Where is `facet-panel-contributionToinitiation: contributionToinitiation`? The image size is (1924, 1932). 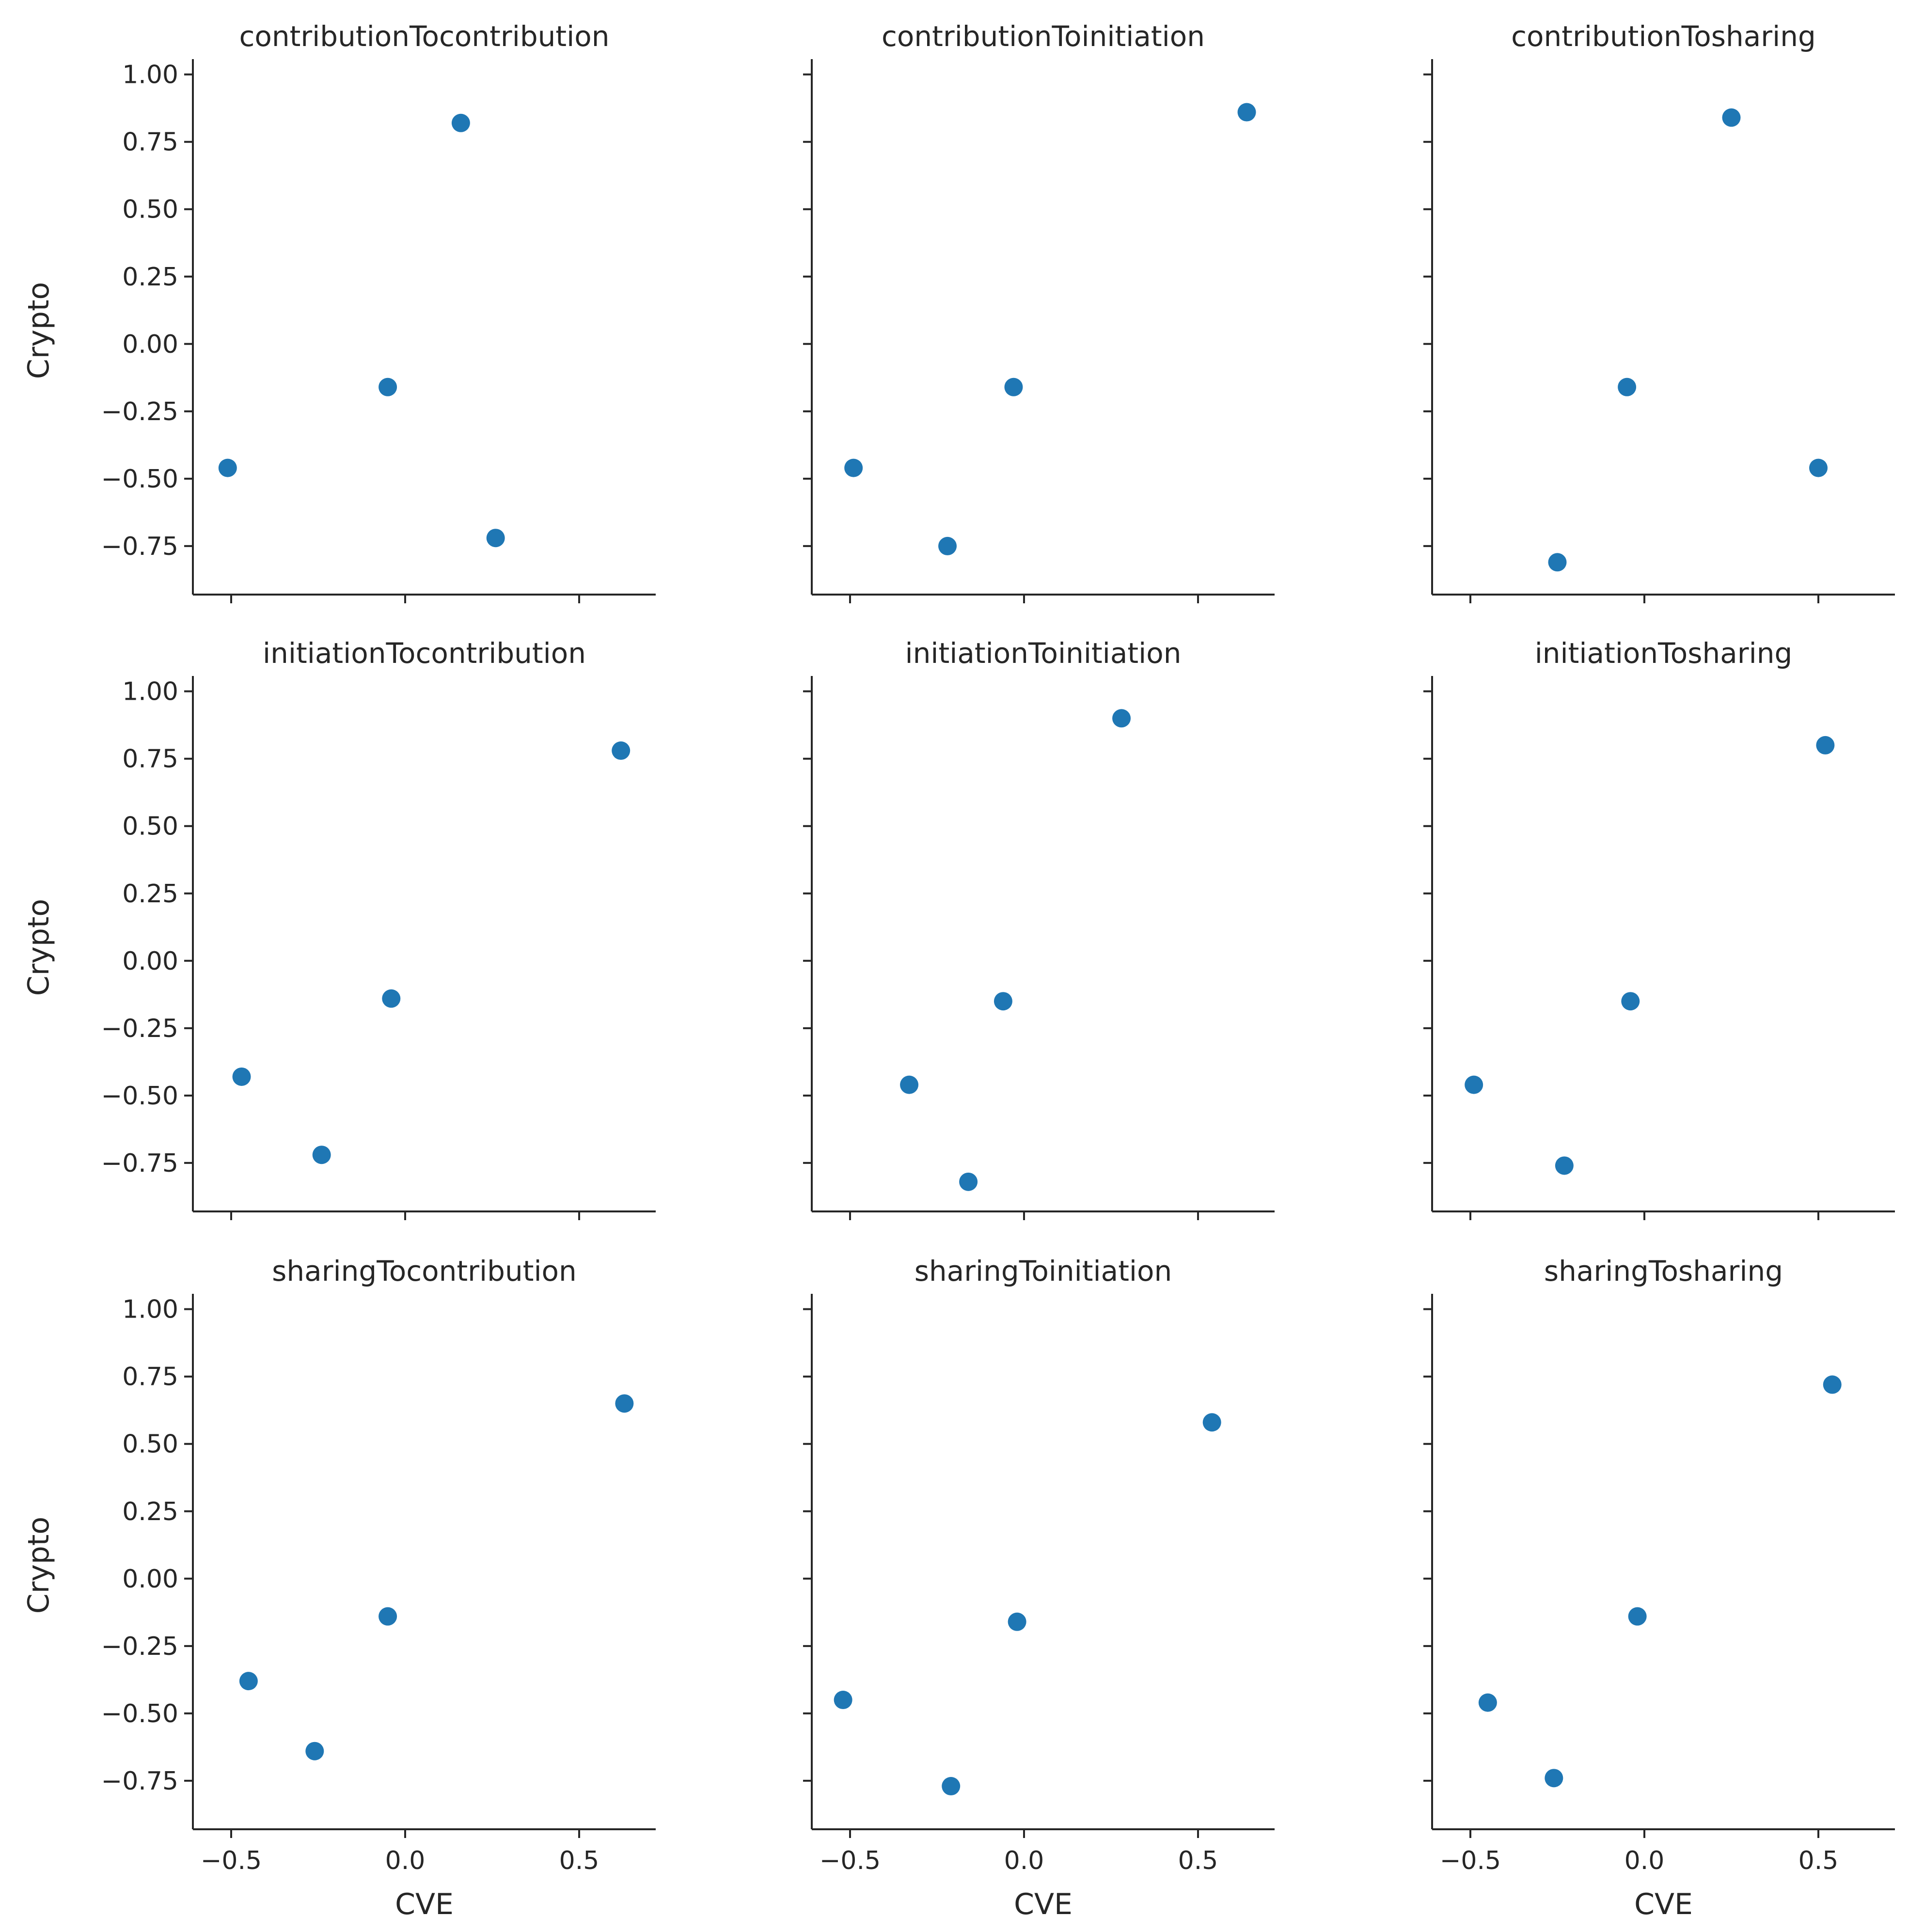
facet-panel-contributionToinitiation: contributionToinitiation is located at coordinates (1039, 311).